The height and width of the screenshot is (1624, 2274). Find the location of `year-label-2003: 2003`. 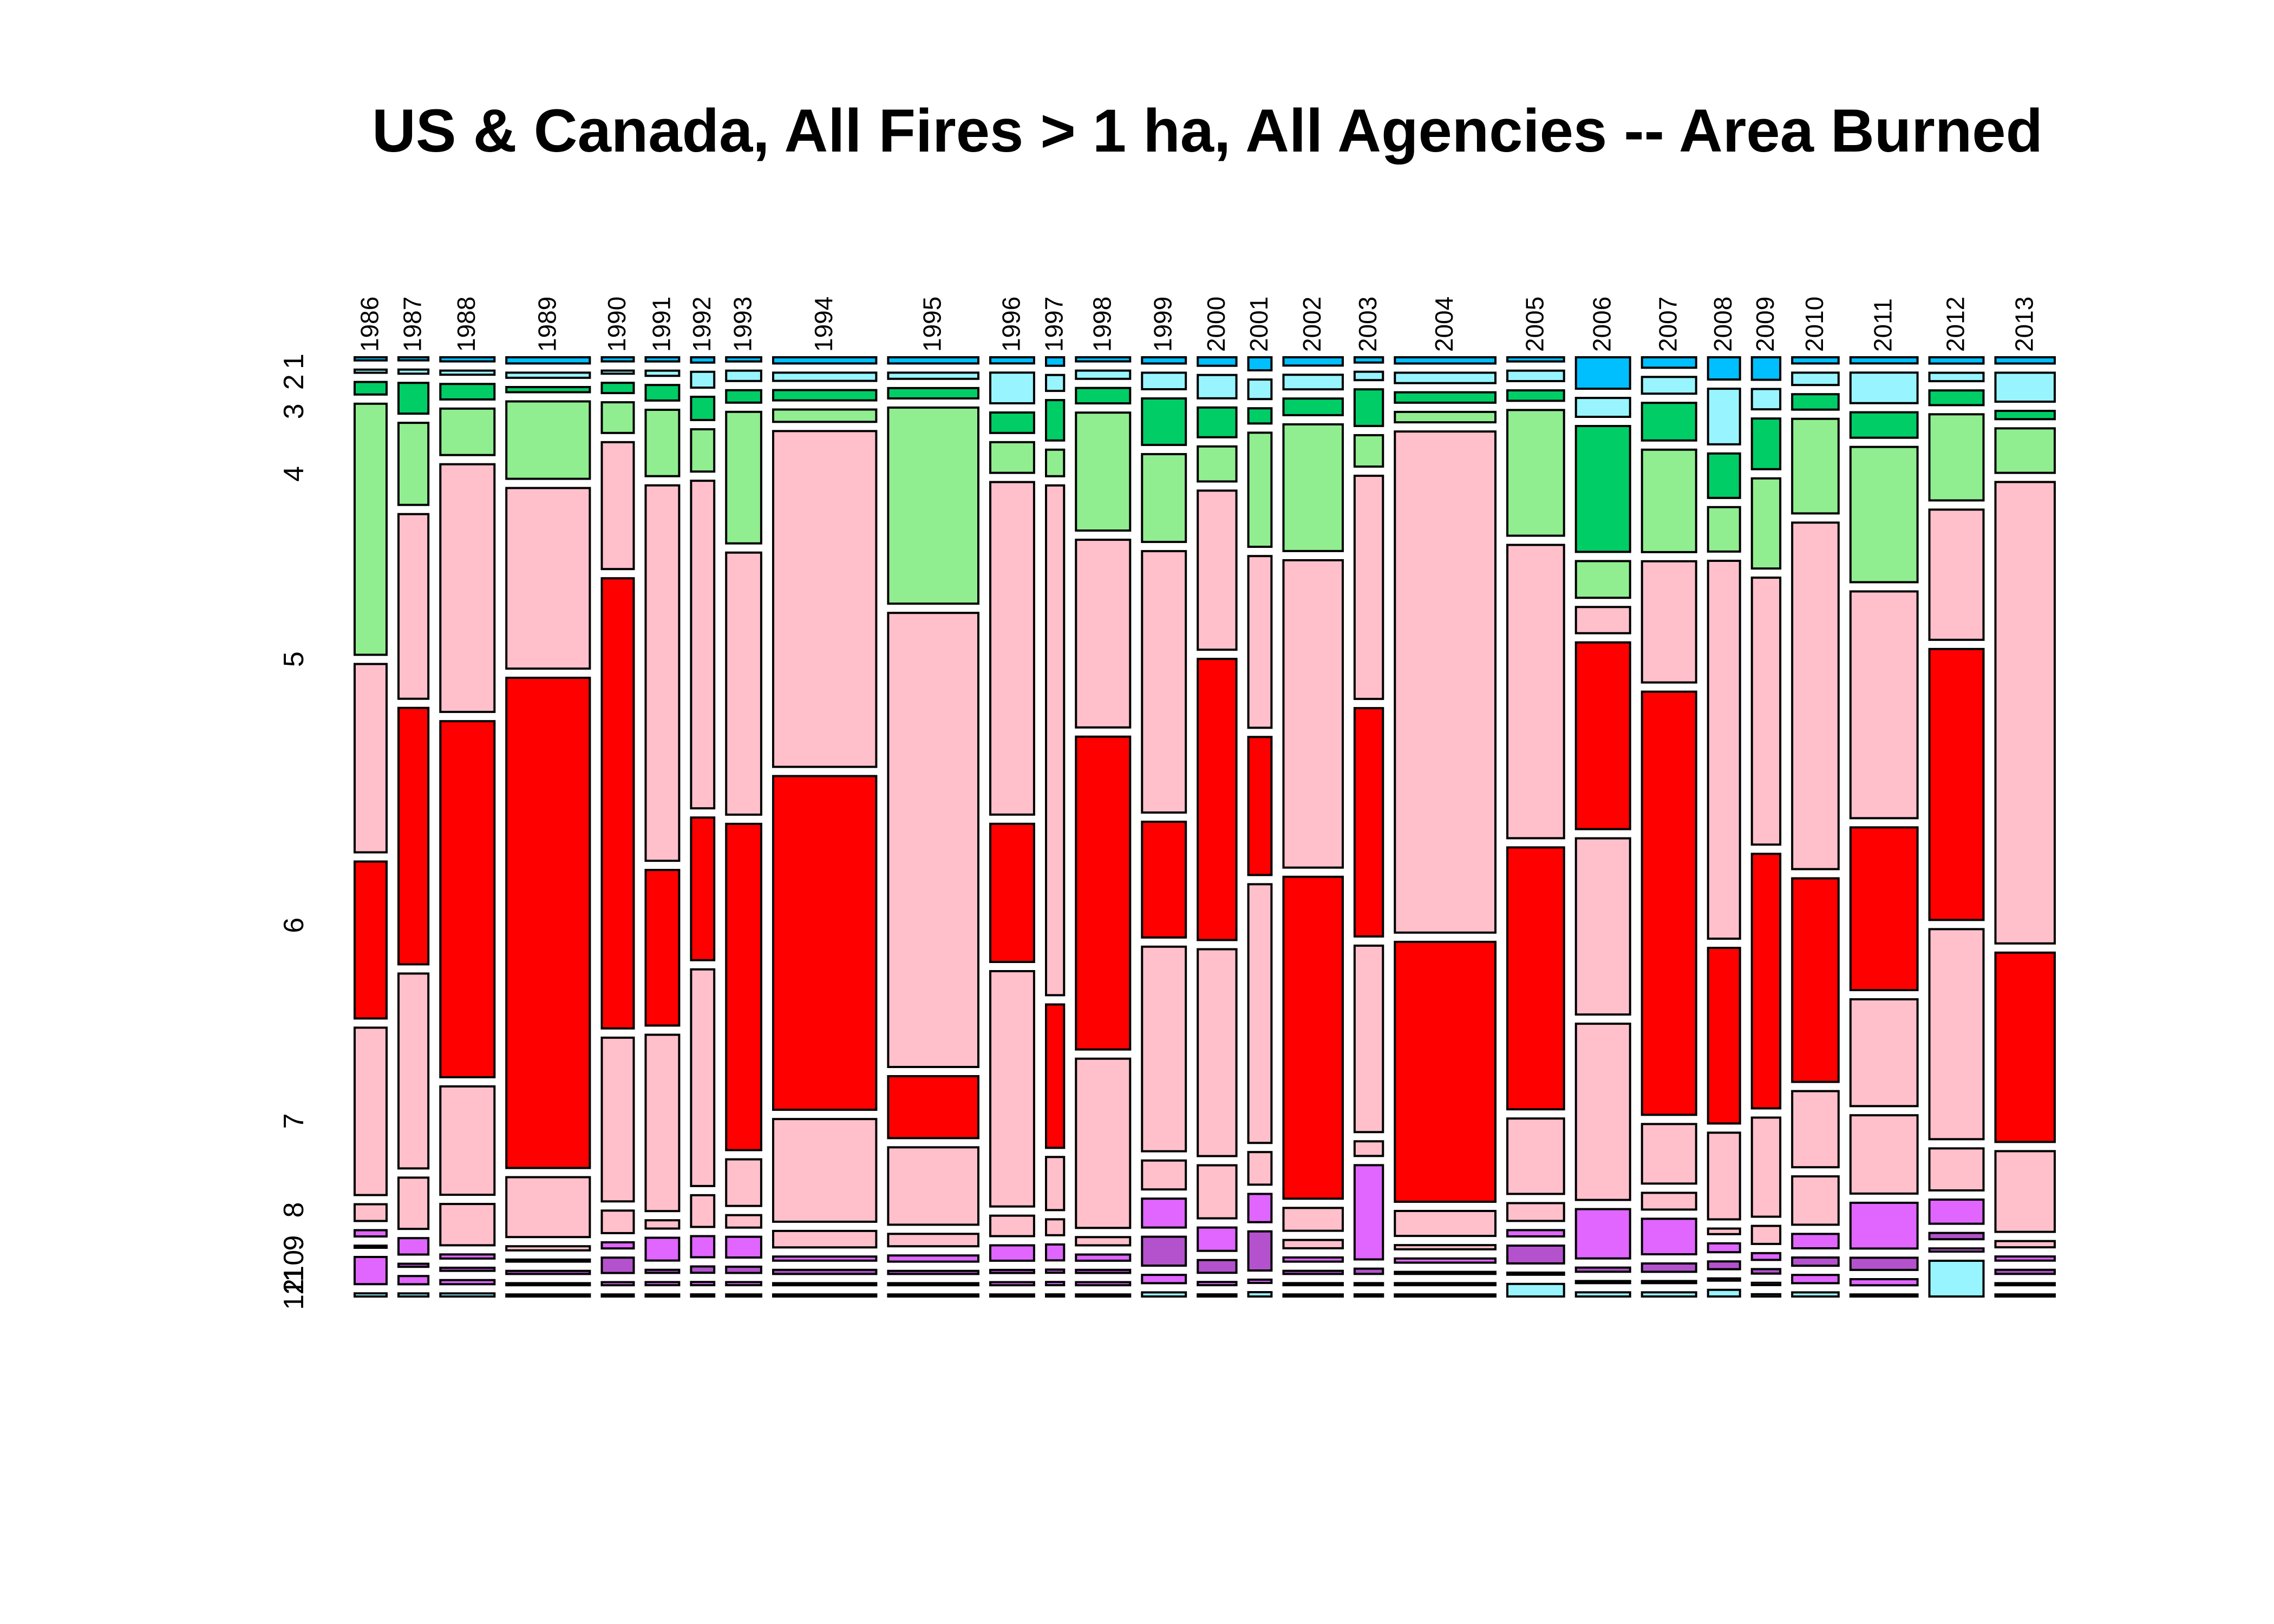

year-label-2003: 2003 is located at coordinates (1368, 324).